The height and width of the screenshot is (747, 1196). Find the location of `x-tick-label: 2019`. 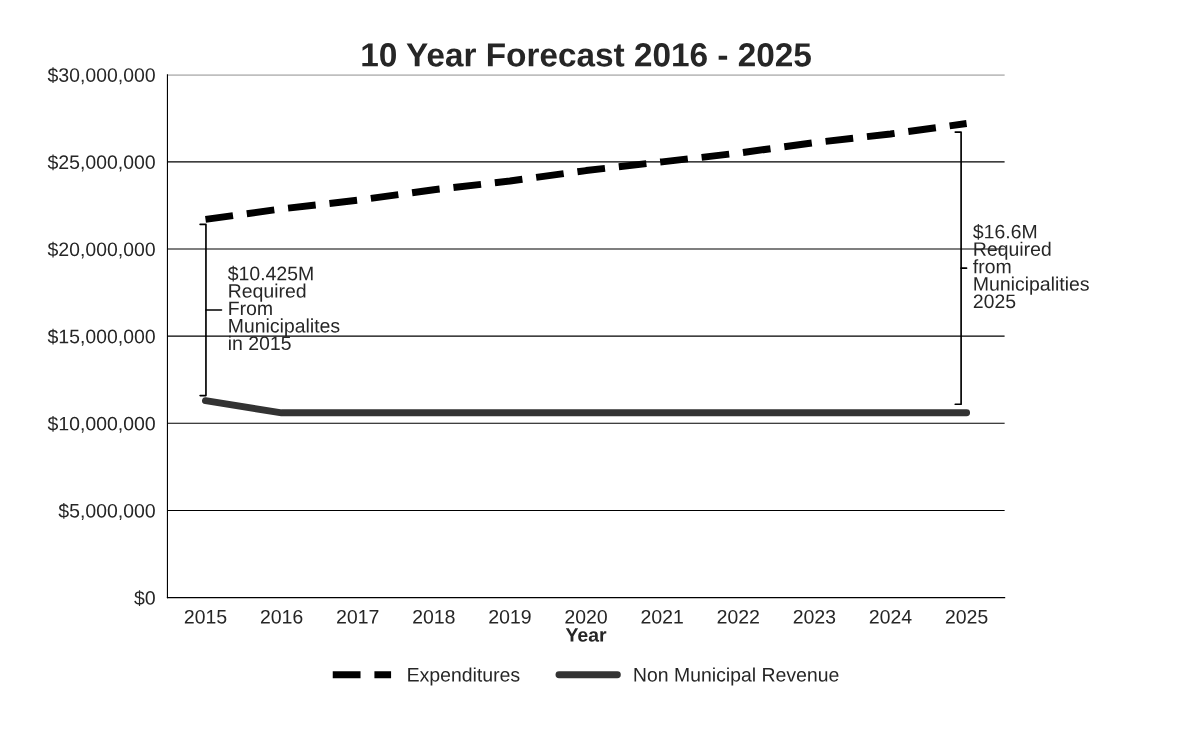

x-tick-label: 2019 is located at coordinates (510, 616).